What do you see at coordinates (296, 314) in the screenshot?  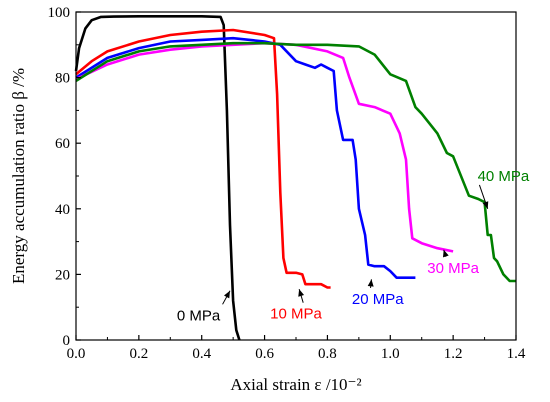 I see `series-label-1: 10 MPa` at bounding box center [296, 314].